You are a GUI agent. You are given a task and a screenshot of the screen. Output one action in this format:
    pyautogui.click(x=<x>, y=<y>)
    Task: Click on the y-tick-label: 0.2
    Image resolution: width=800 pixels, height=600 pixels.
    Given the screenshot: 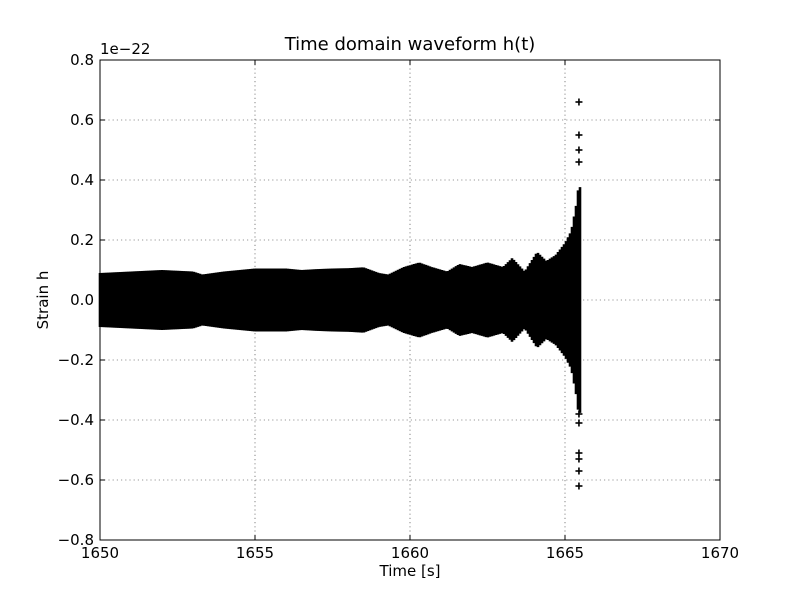 What is the action you would take?
    pyautogui.click(x=82, y=240)
    